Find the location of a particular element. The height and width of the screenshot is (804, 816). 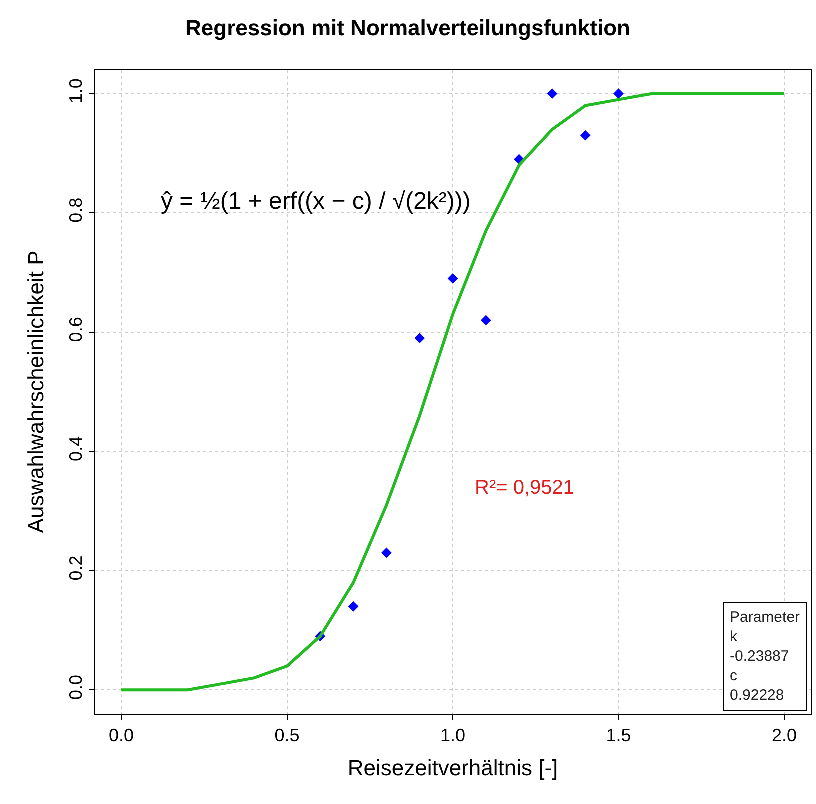

chart-title: Regression mit Normalverteilungsfunktion is located at coordinates (408, 28).